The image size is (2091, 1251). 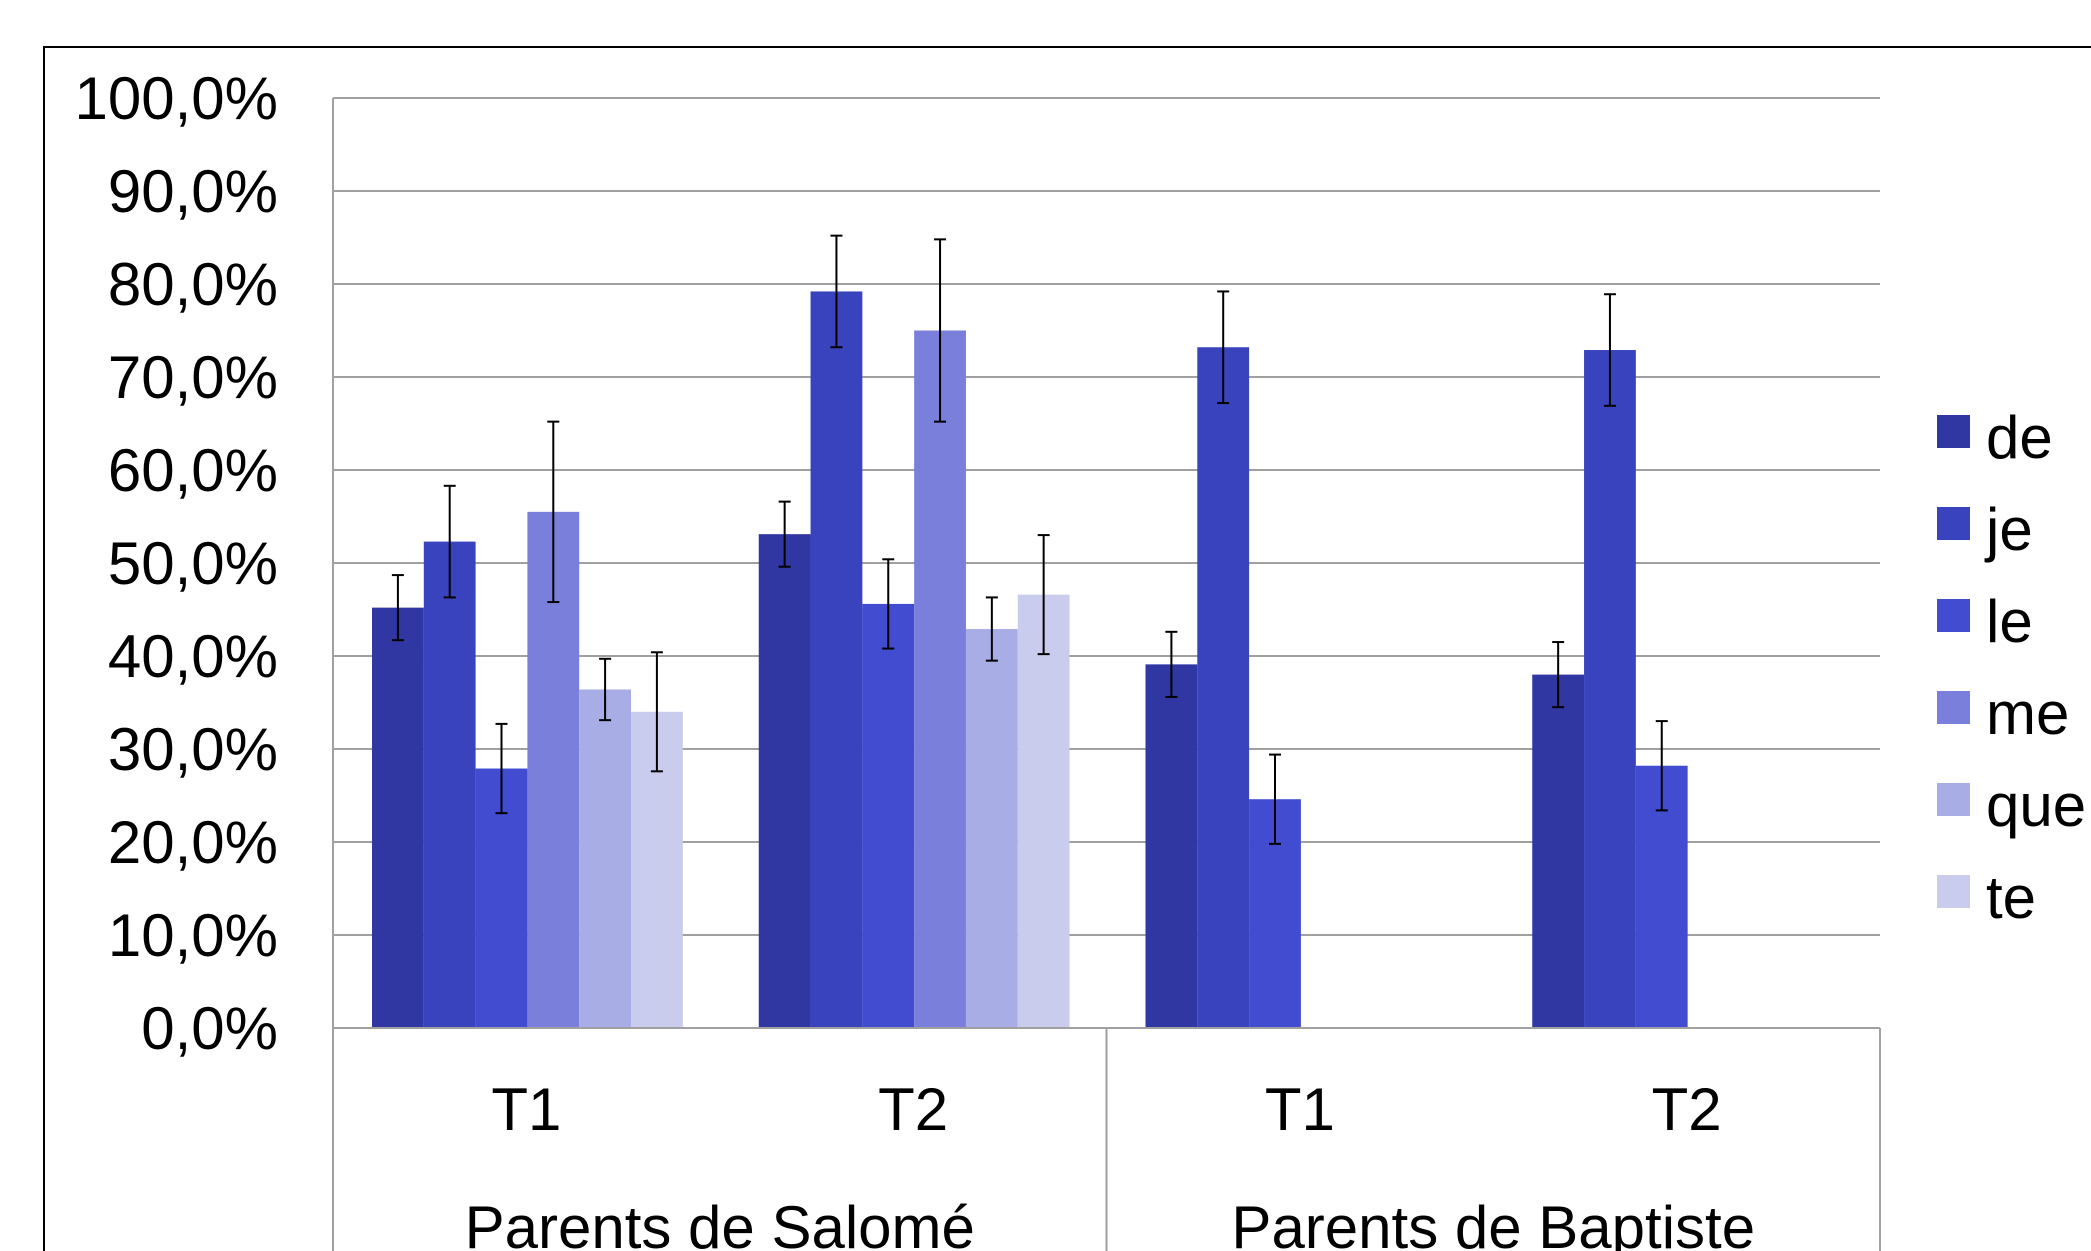 I want to click on y-tick-label: 70,0%, so click(x=193, y=377).